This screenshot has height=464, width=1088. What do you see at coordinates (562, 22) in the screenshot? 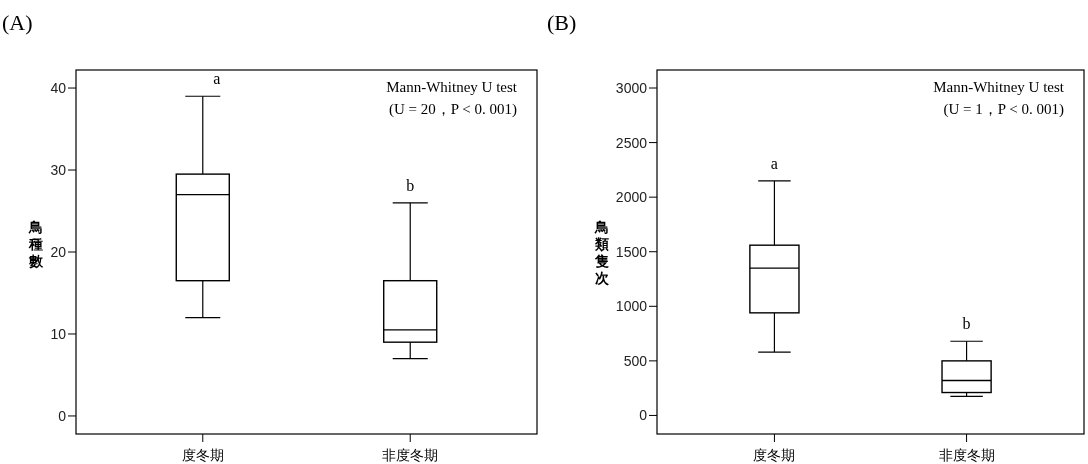
I see `chart-title: (B)` at bounding box center [562, 22].